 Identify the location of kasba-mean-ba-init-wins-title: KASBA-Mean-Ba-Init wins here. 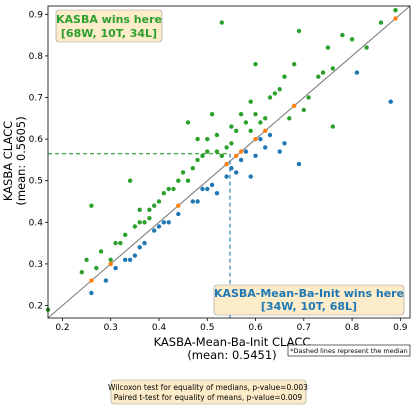
(309, 293).